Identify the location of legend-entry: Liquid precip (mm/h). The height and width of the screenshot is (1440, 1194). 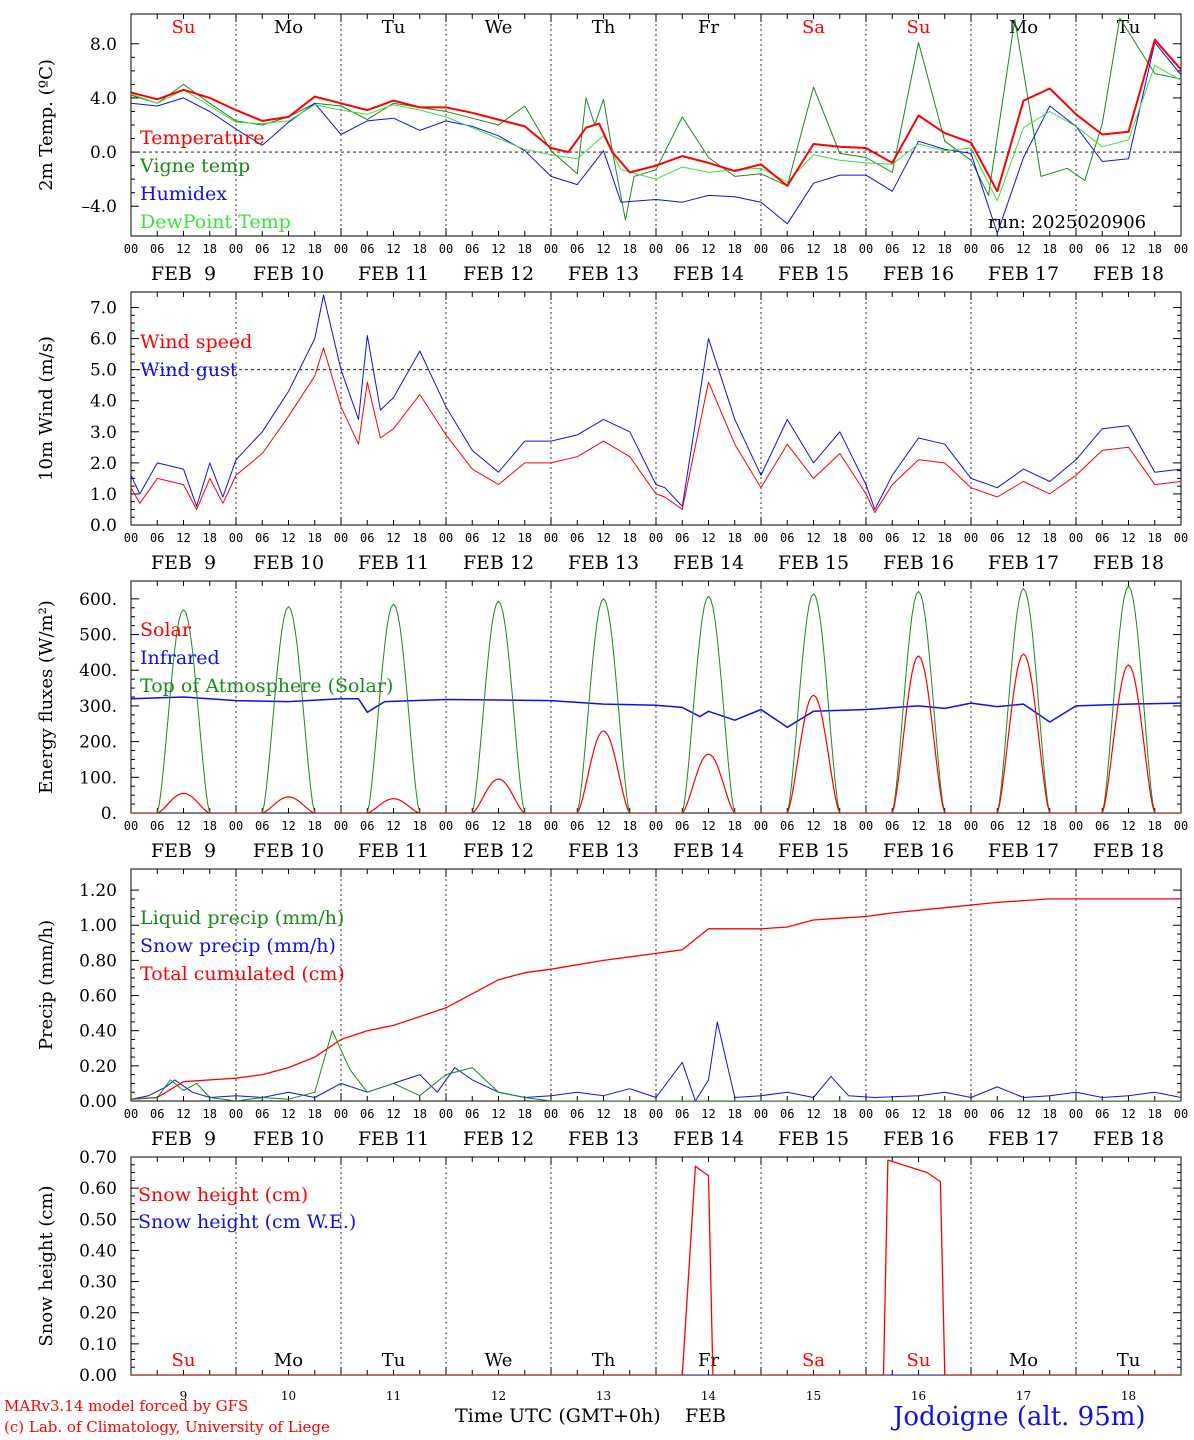
(242, 918).